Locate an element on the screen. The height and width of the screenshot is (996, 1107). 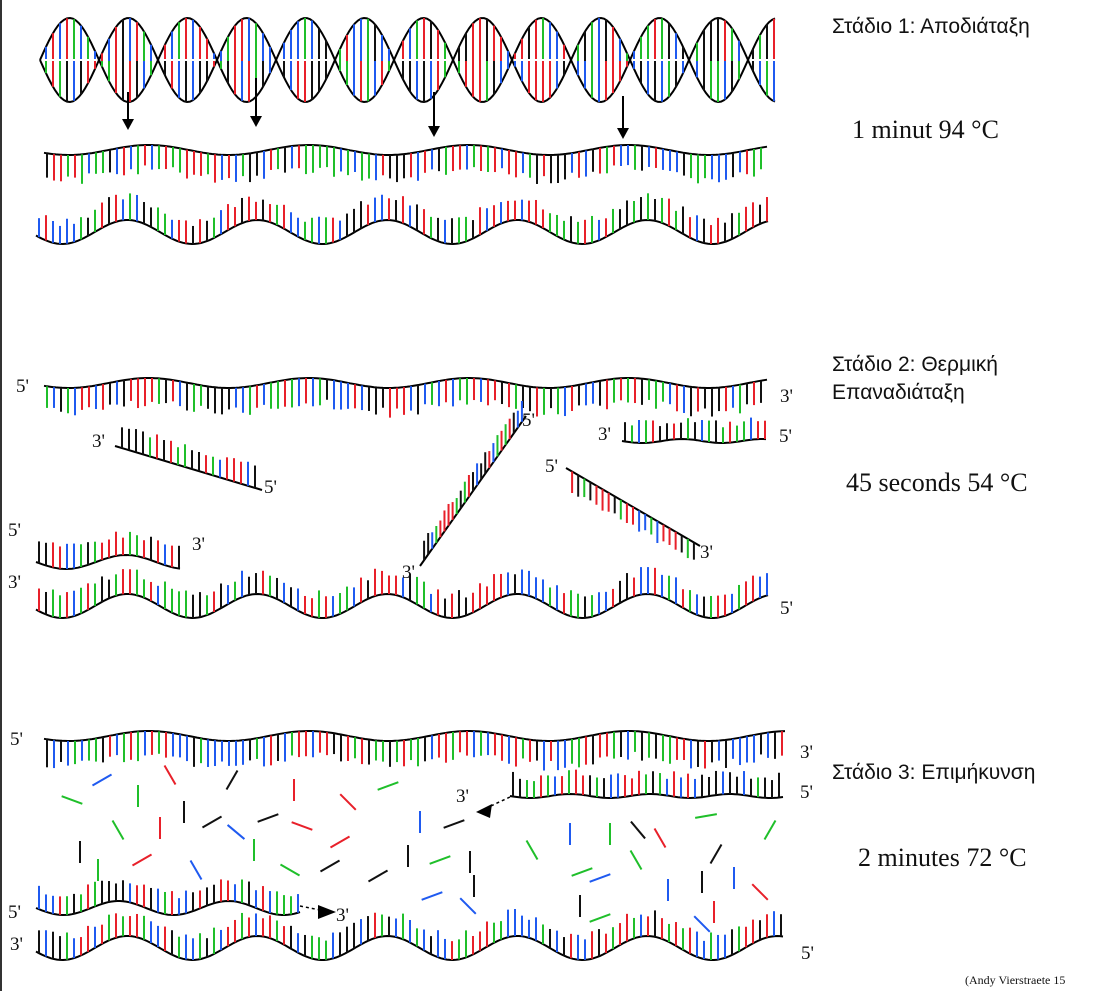
helix-strand-b is located at coordinates (407, 60).